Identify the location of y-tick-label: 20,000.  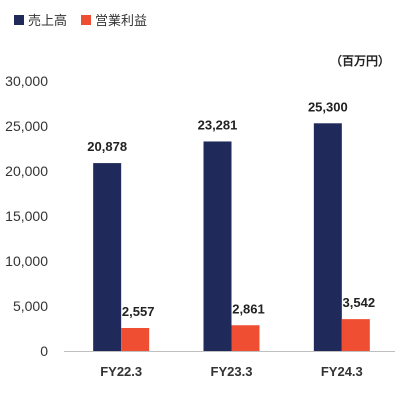
(26, 171).